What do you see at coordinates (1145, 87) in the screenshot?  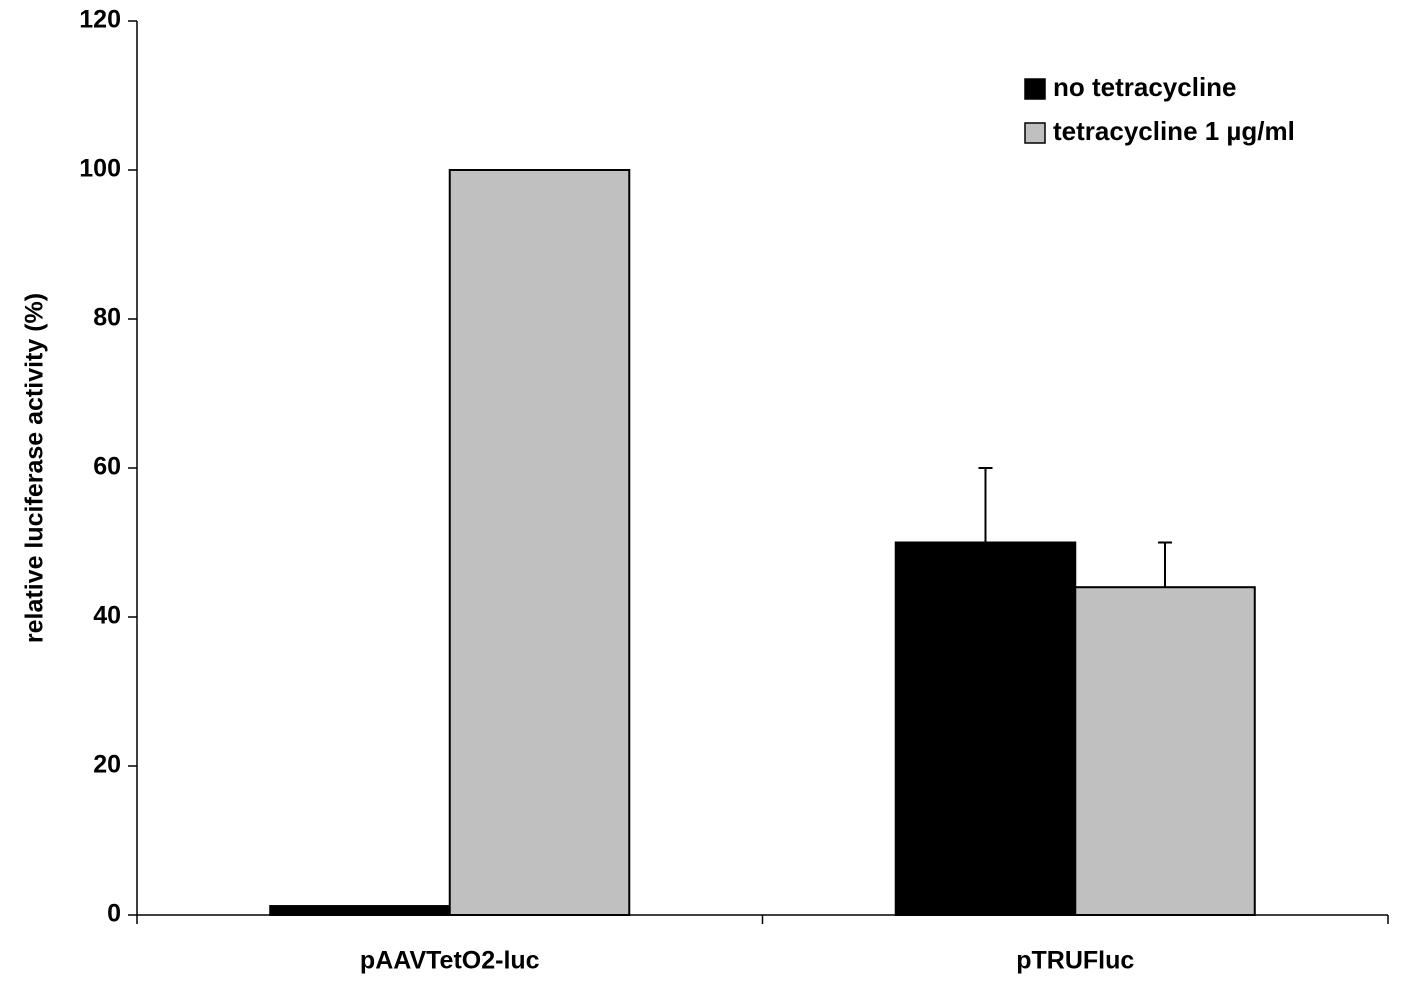 I see `legend-label: no tetracycline` at bounding box center [1145, 87].